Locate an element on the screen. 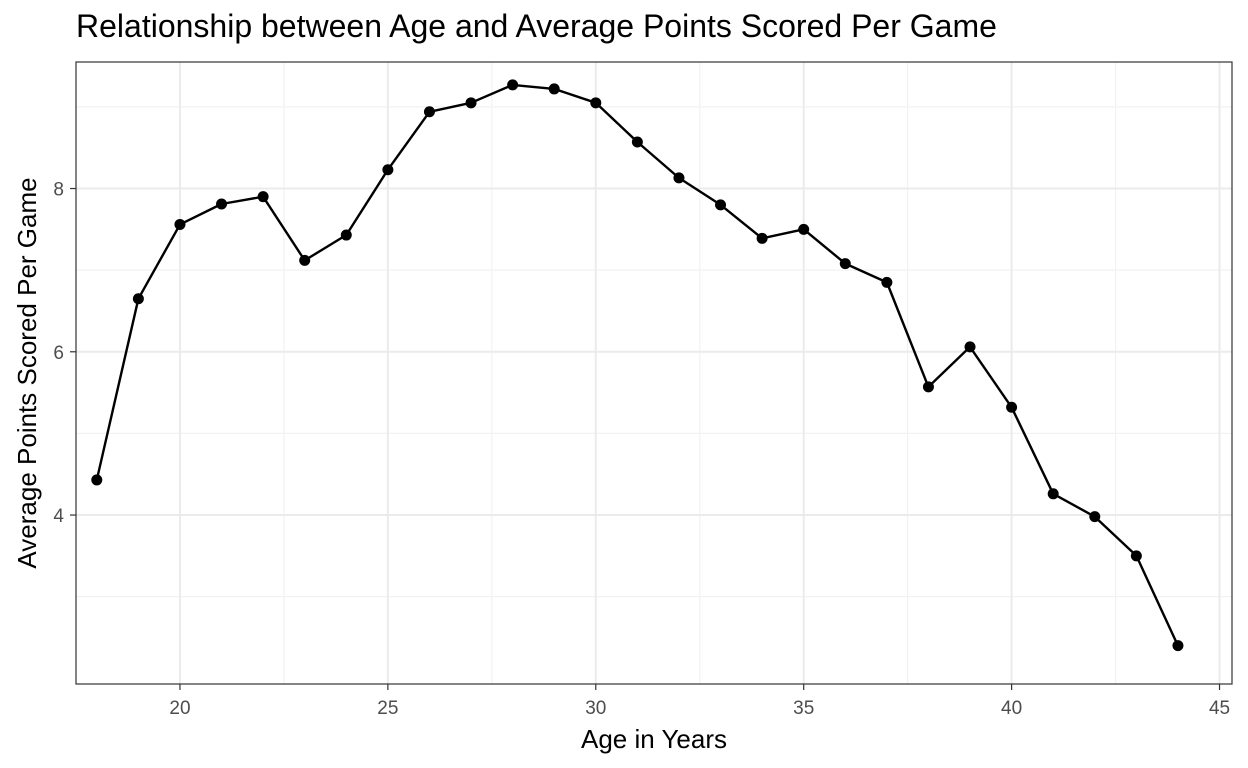 The image size is (1248, 768). x-tick-label: 25 is located at coordinates (387, 708).